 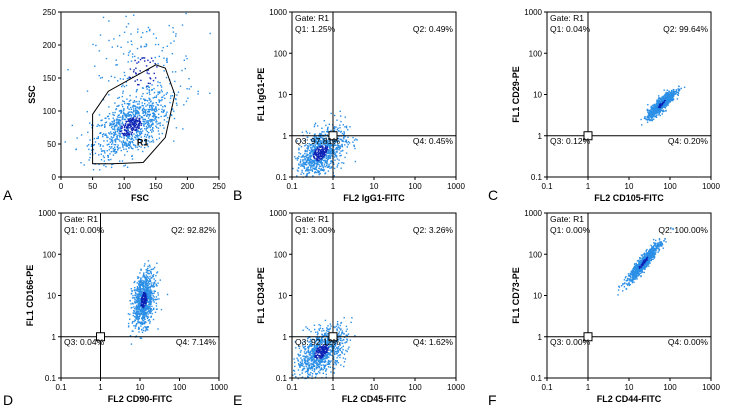 I want to click on x-tick-label: 50, so click(x=92, y=186).